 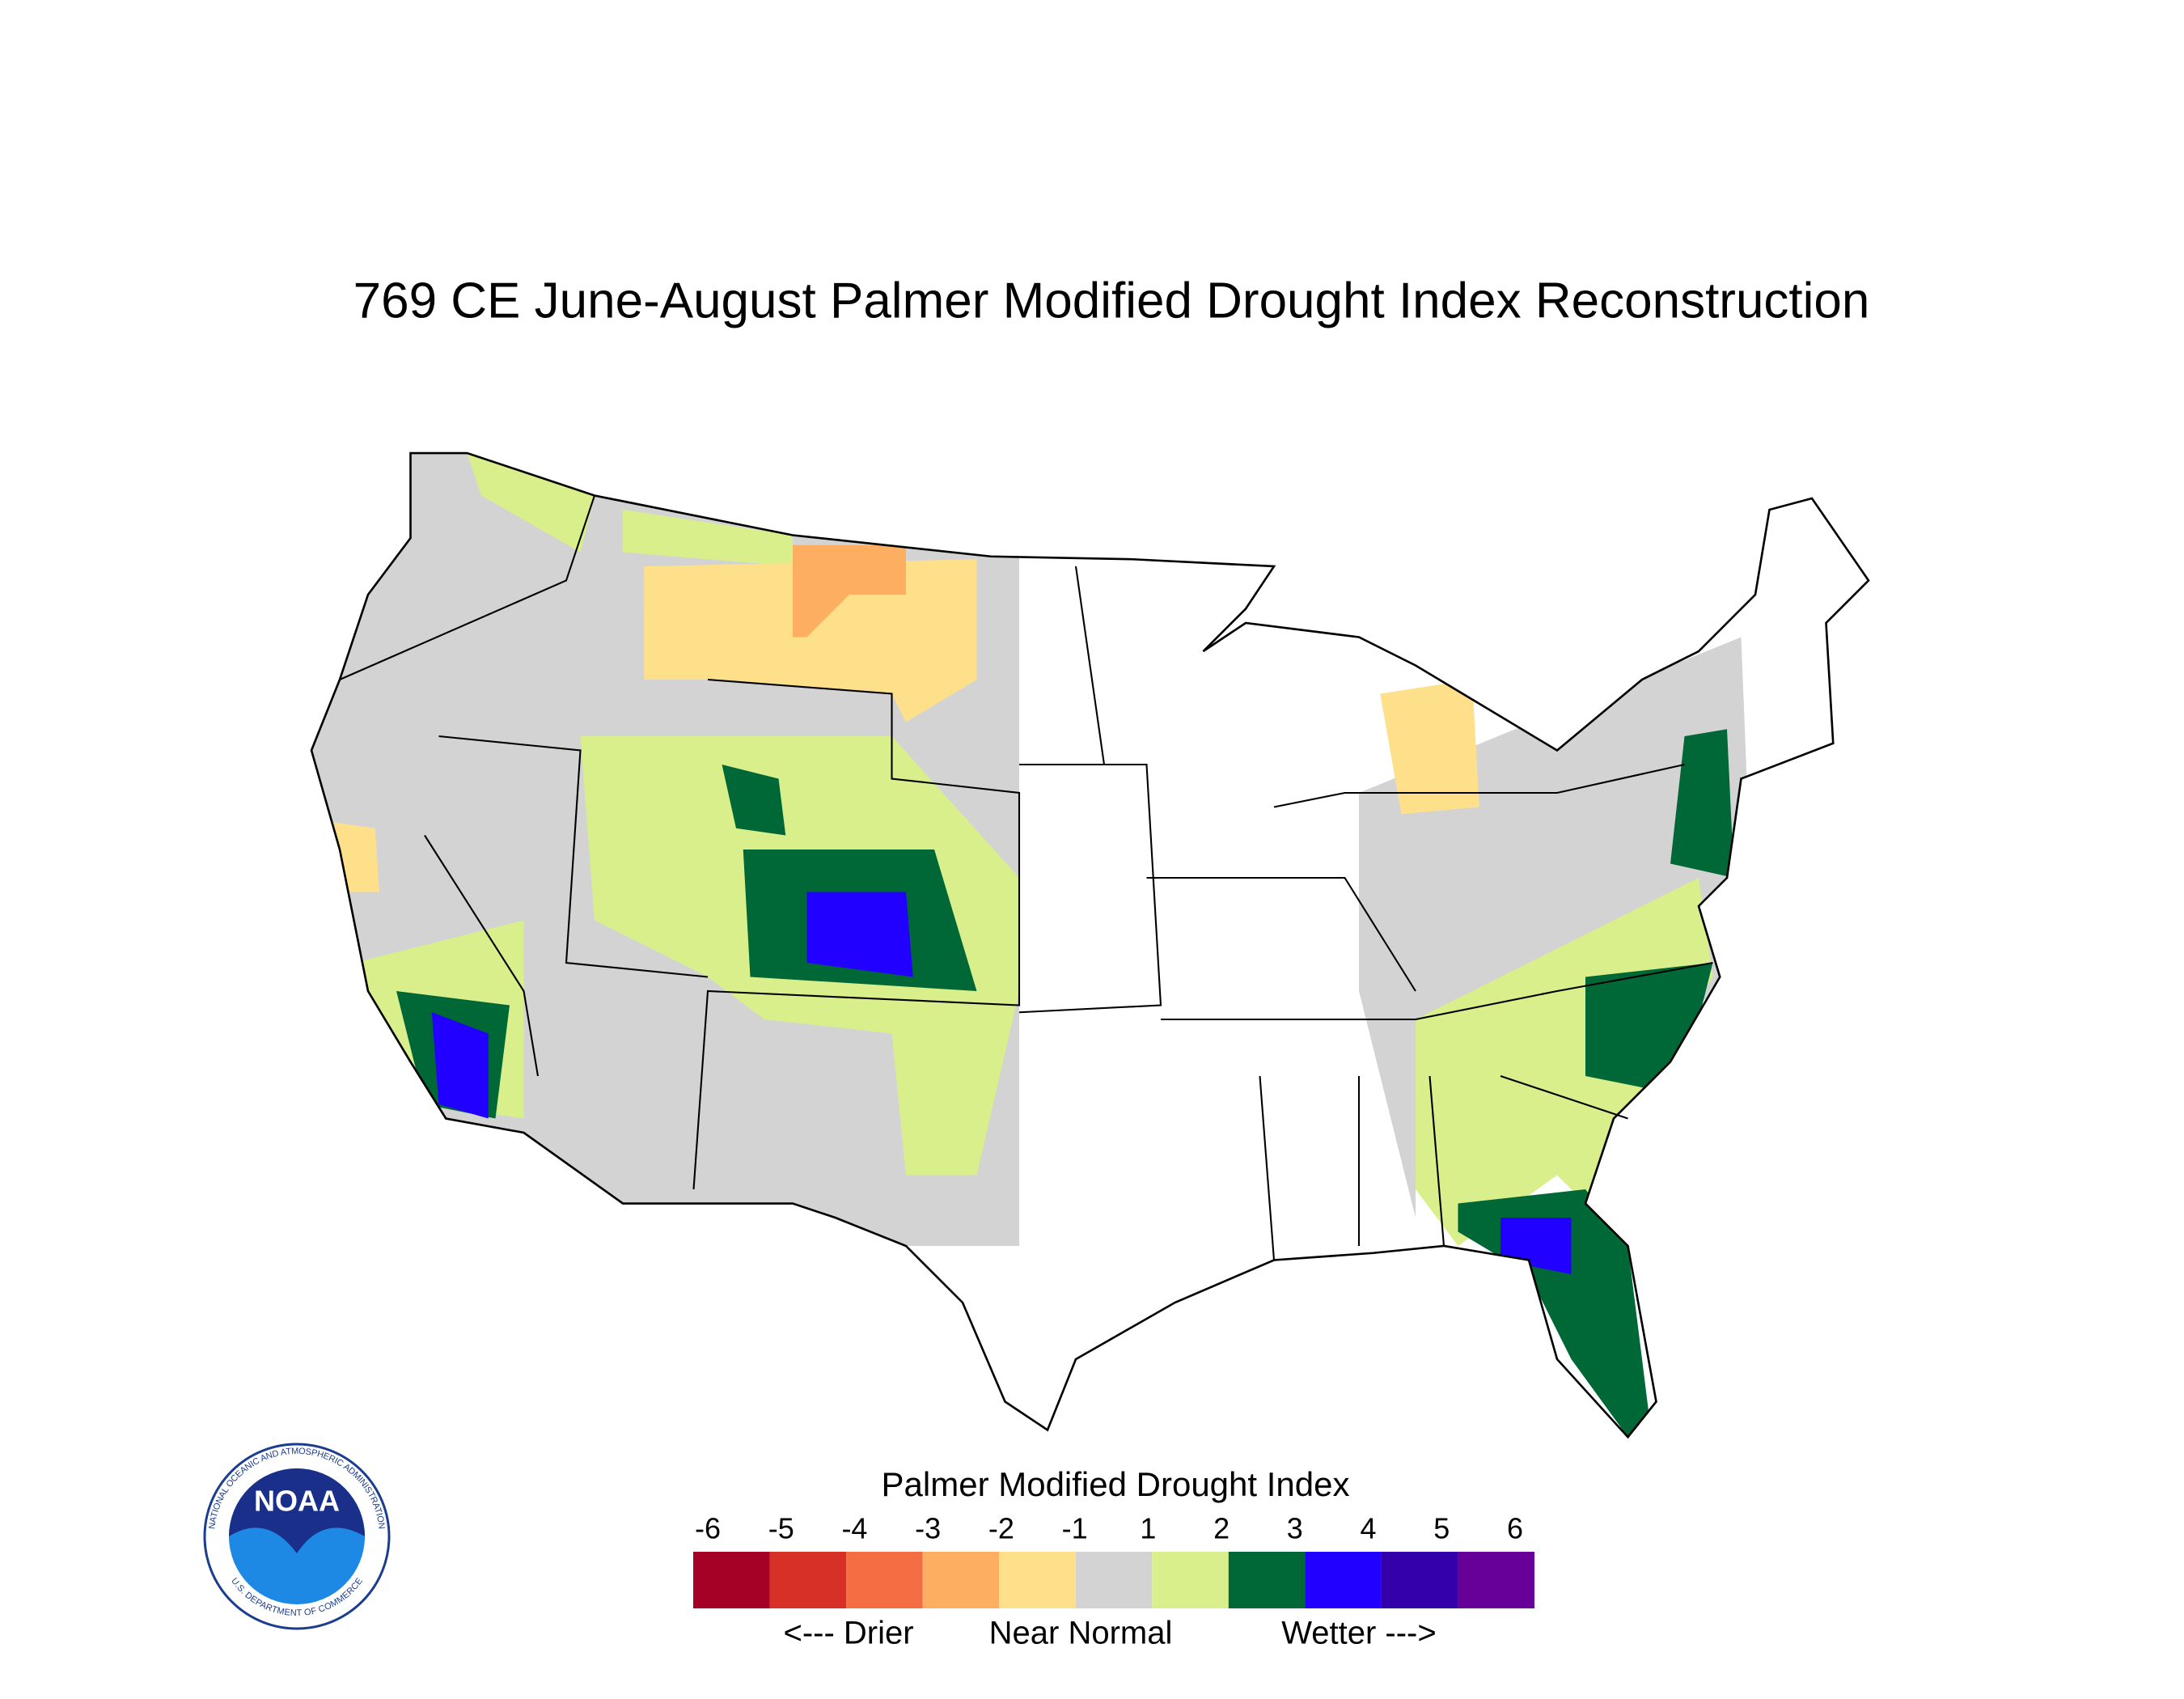 What do you see at coordinates (1001, 1528) in the screenshot?
I see `legend-label: -2` at bounding box center [1001, 1528].